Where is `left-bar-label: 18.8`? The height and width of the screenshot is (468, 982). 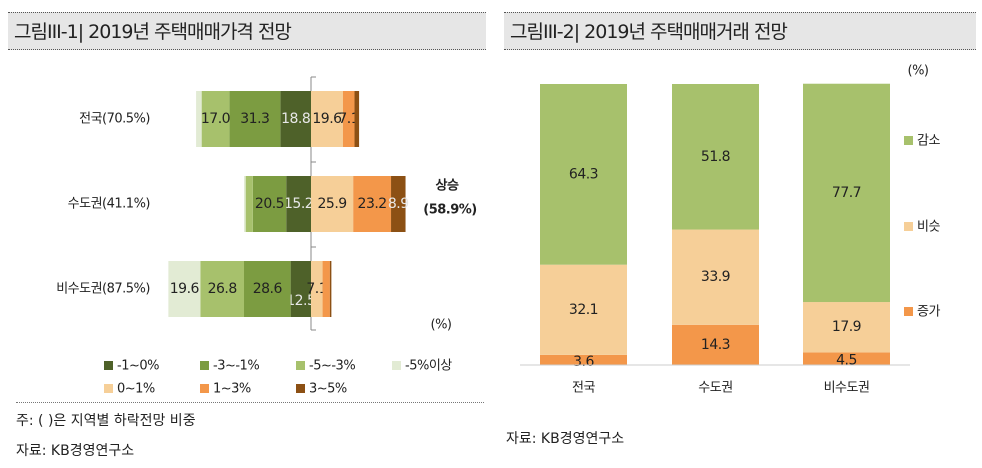 left-bar-label: 18.8 is located at coordinates (295, 119).